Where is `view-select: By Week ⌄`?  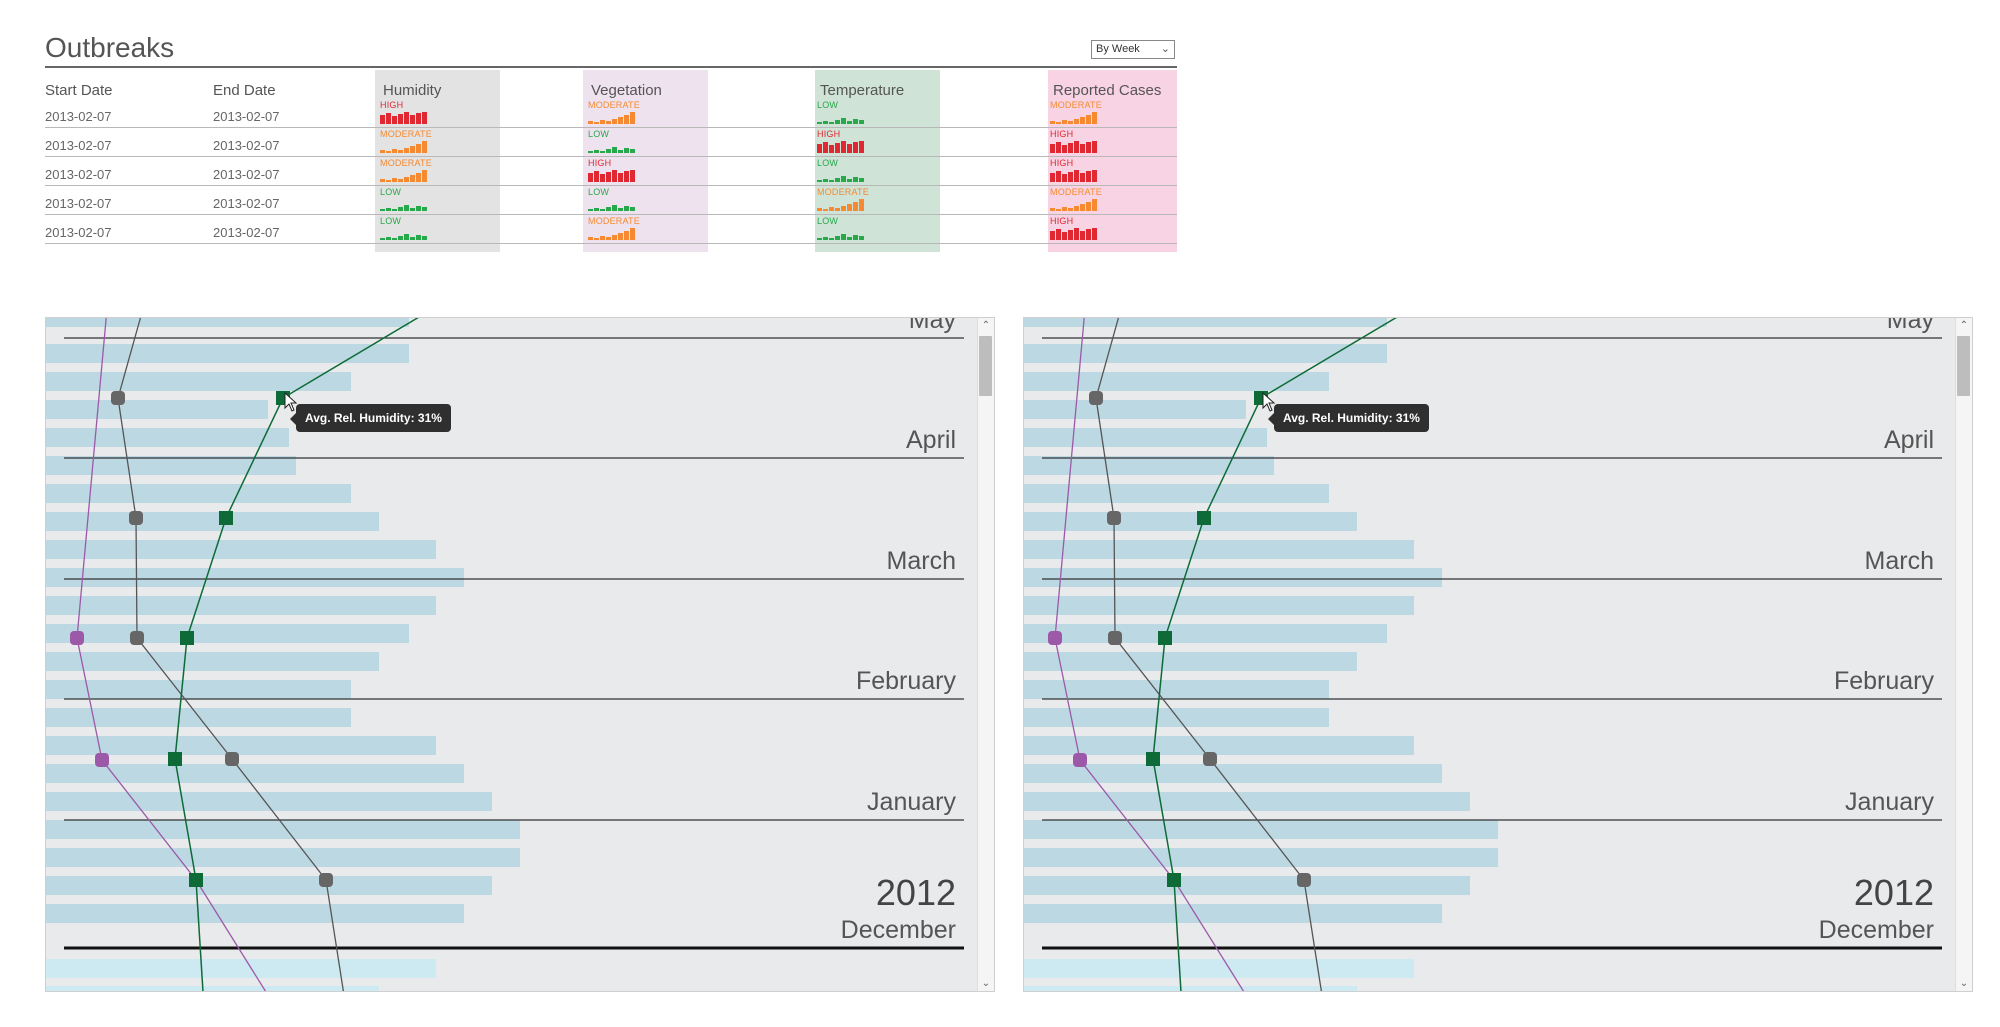
view-select: By Week ⌄ is located at coordinates (1133, 49).